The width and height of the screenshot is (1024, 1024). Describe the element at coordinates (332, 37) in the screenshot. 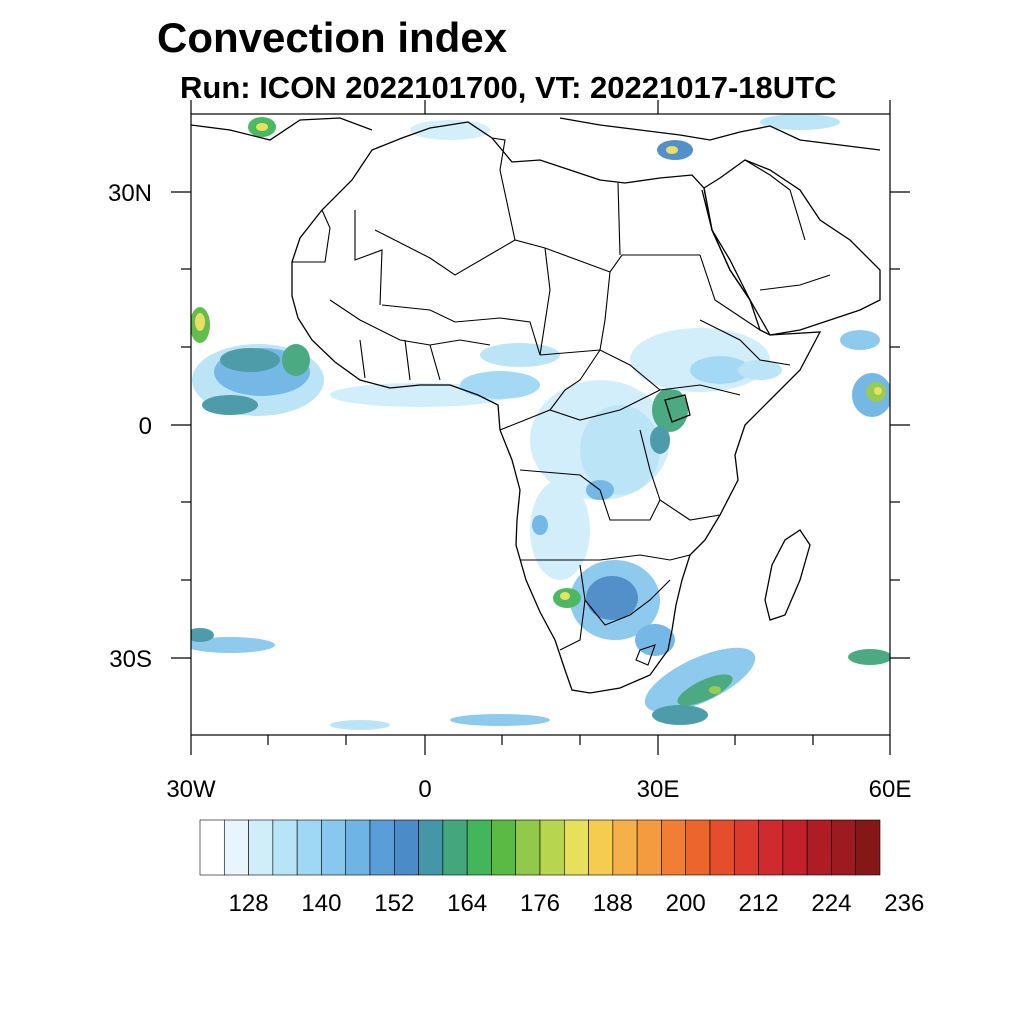

I see `chart-title: Convection index` at that location.